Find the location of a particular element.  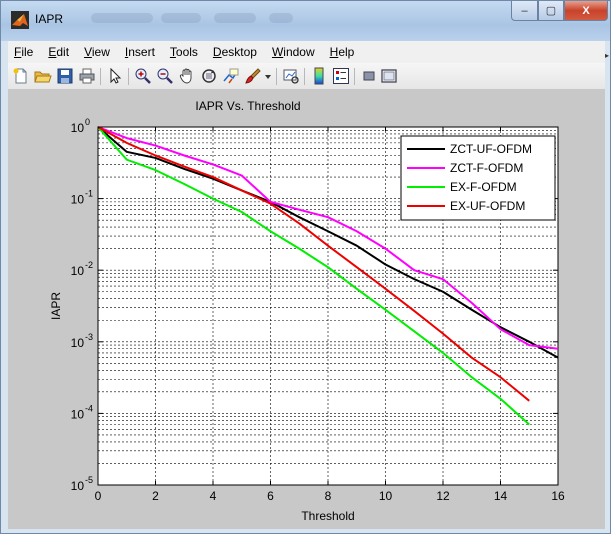

x-tick-label: 14 is located at coordinates (501, 496).